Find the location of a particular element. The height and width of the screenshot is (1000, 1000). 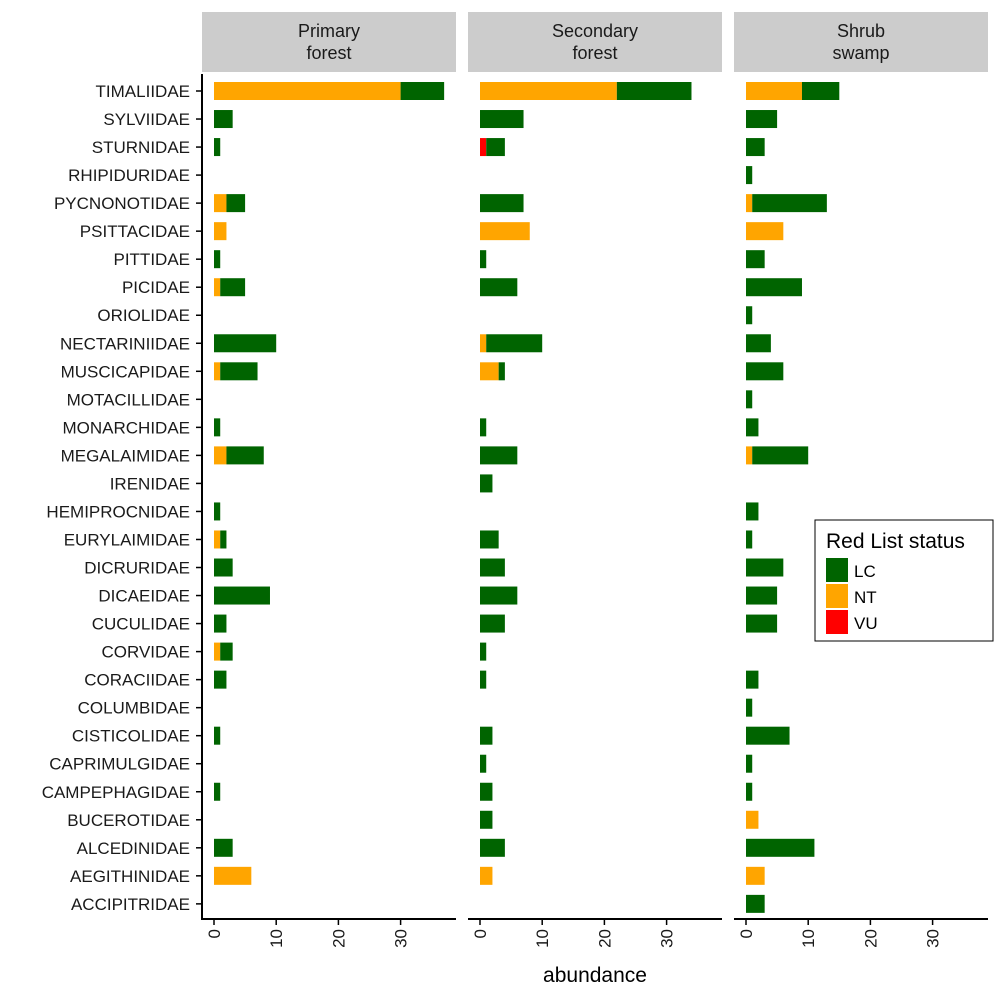

bar-lc-accipitridae is located at coordinates (755, 903).